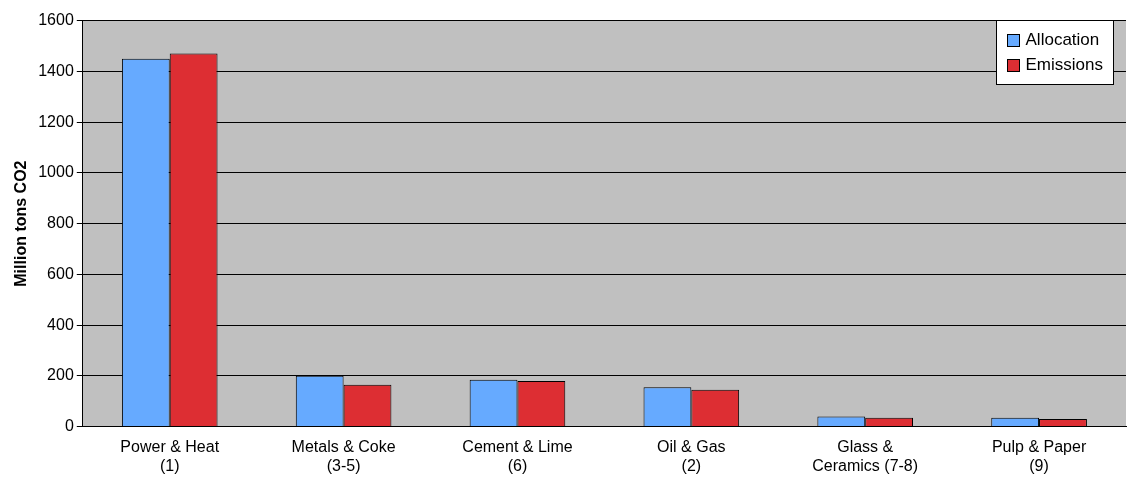 The height and width of the screenshot is (487, 1144). I want to click on x-tick-label: Metals & Coke (3-5), so click(343, 455).